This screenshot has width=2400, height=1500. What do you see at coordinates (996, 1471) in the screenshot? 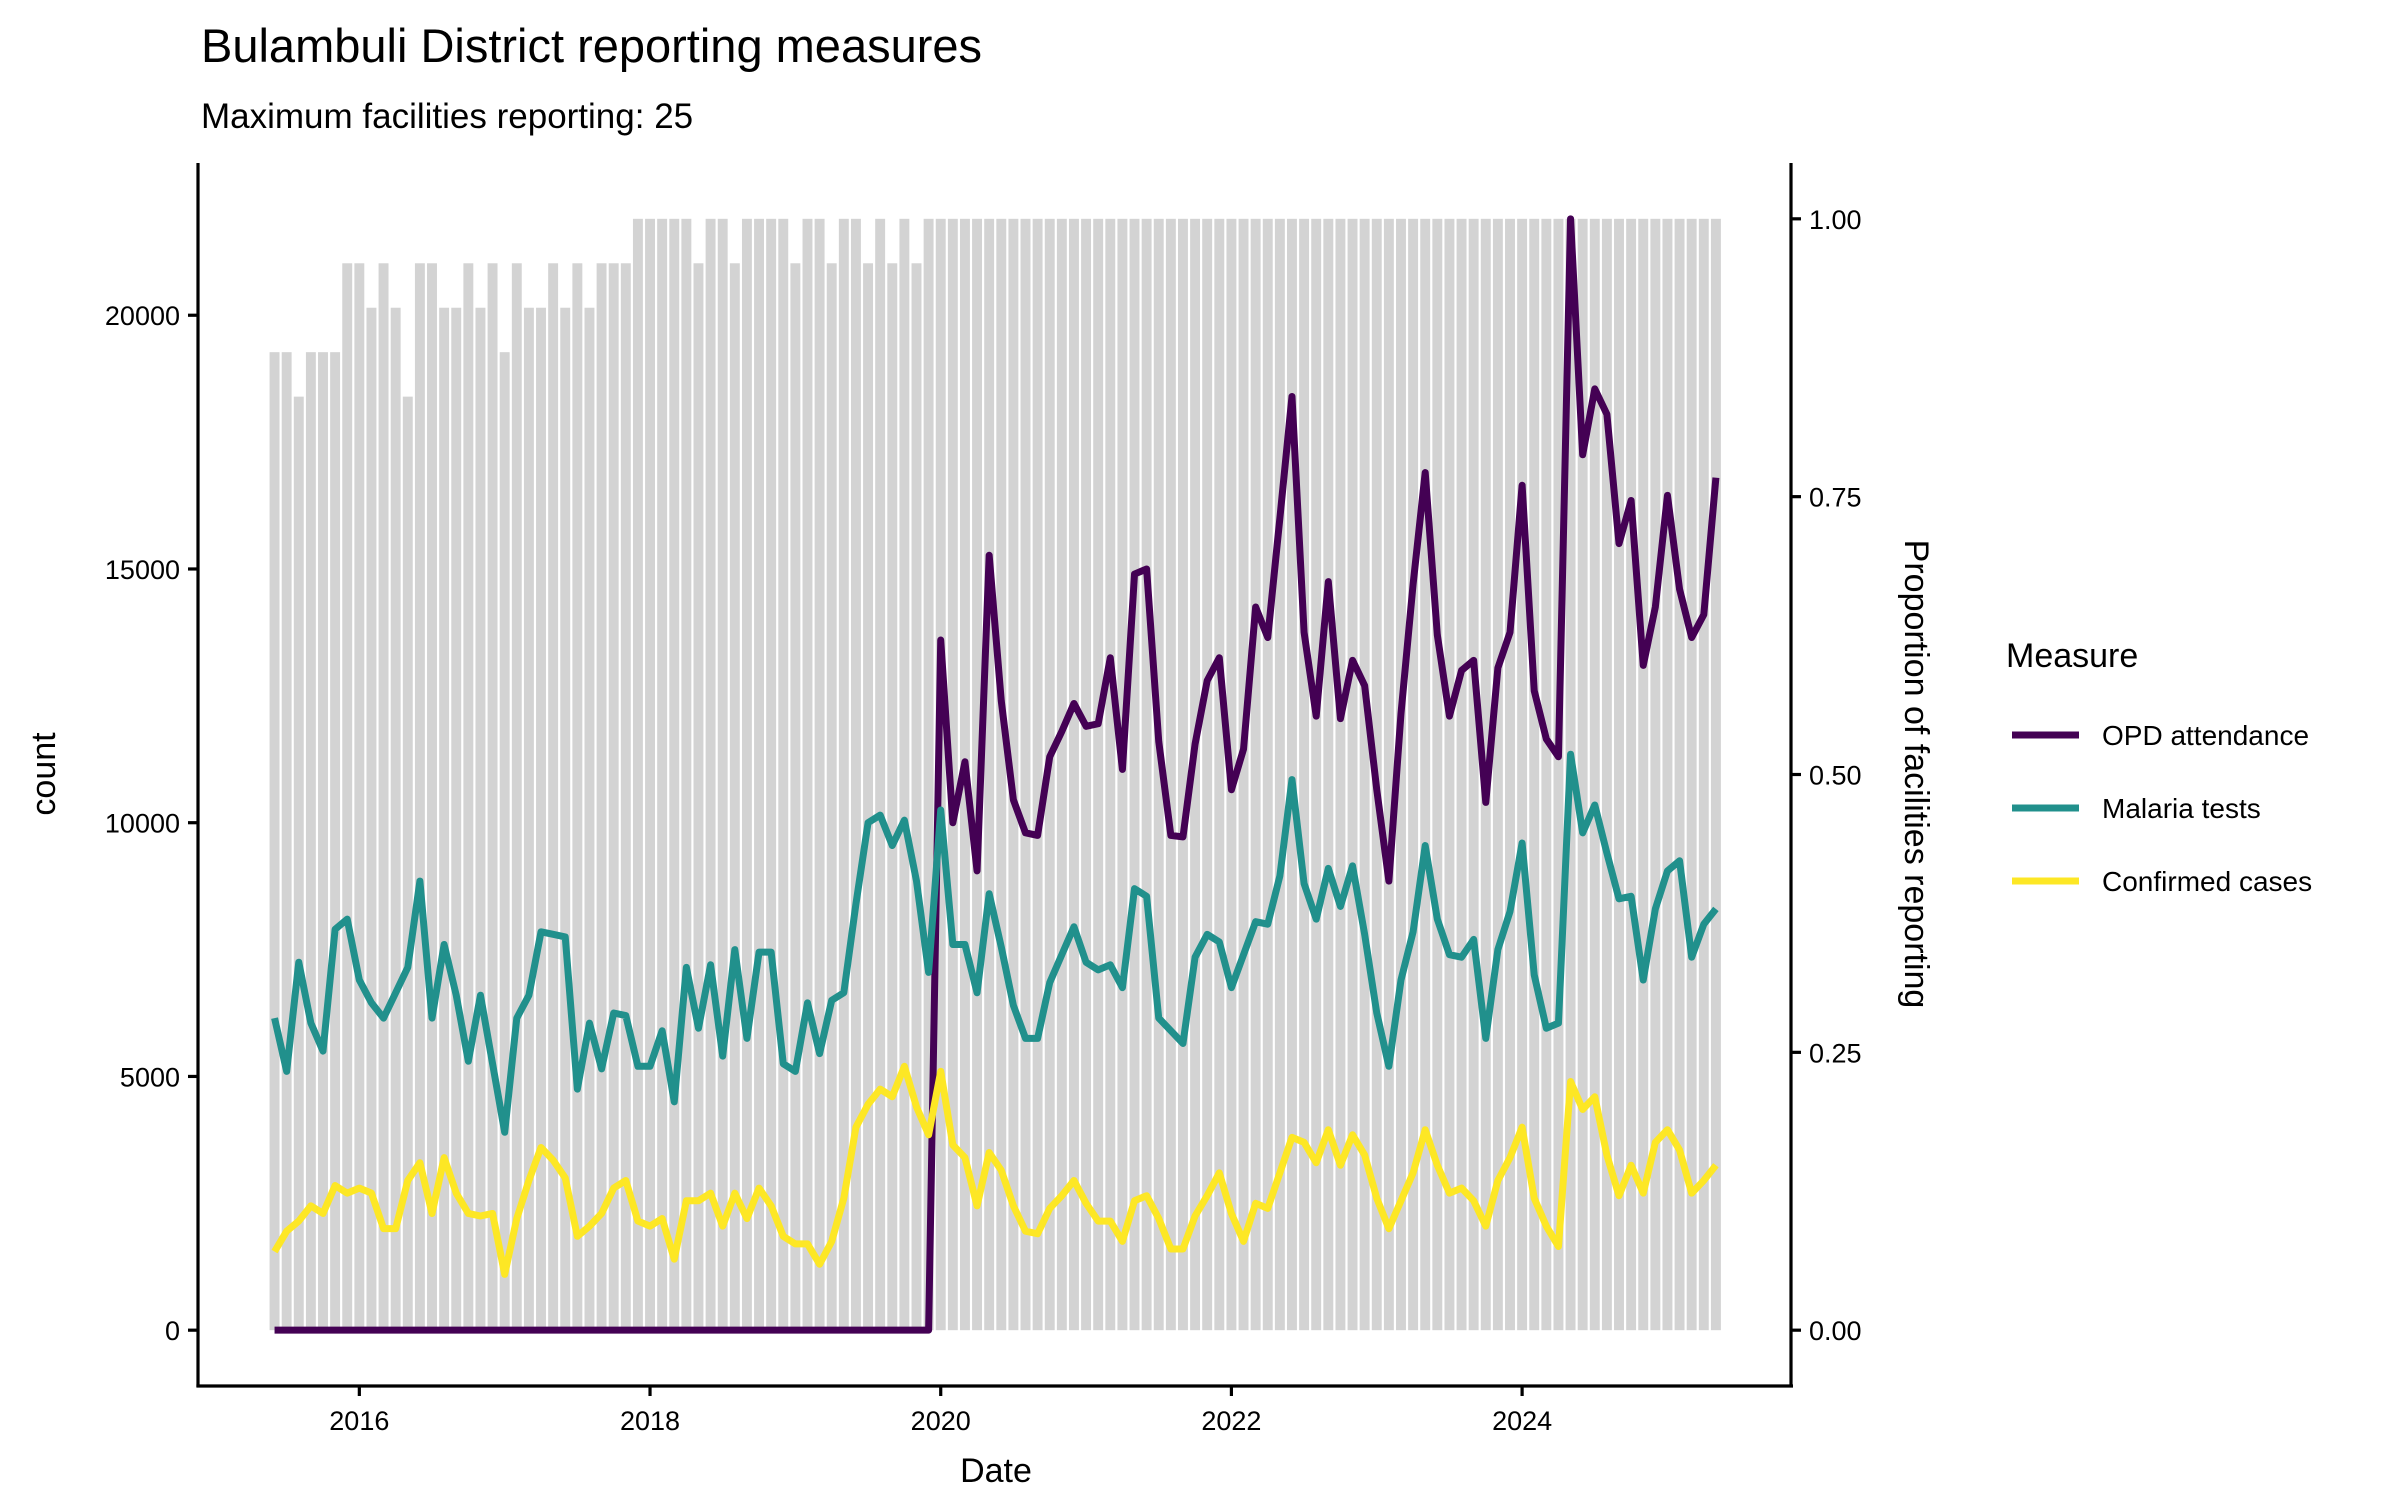
I see `x-axis-title: Date` at bounding box center [996, 1471].